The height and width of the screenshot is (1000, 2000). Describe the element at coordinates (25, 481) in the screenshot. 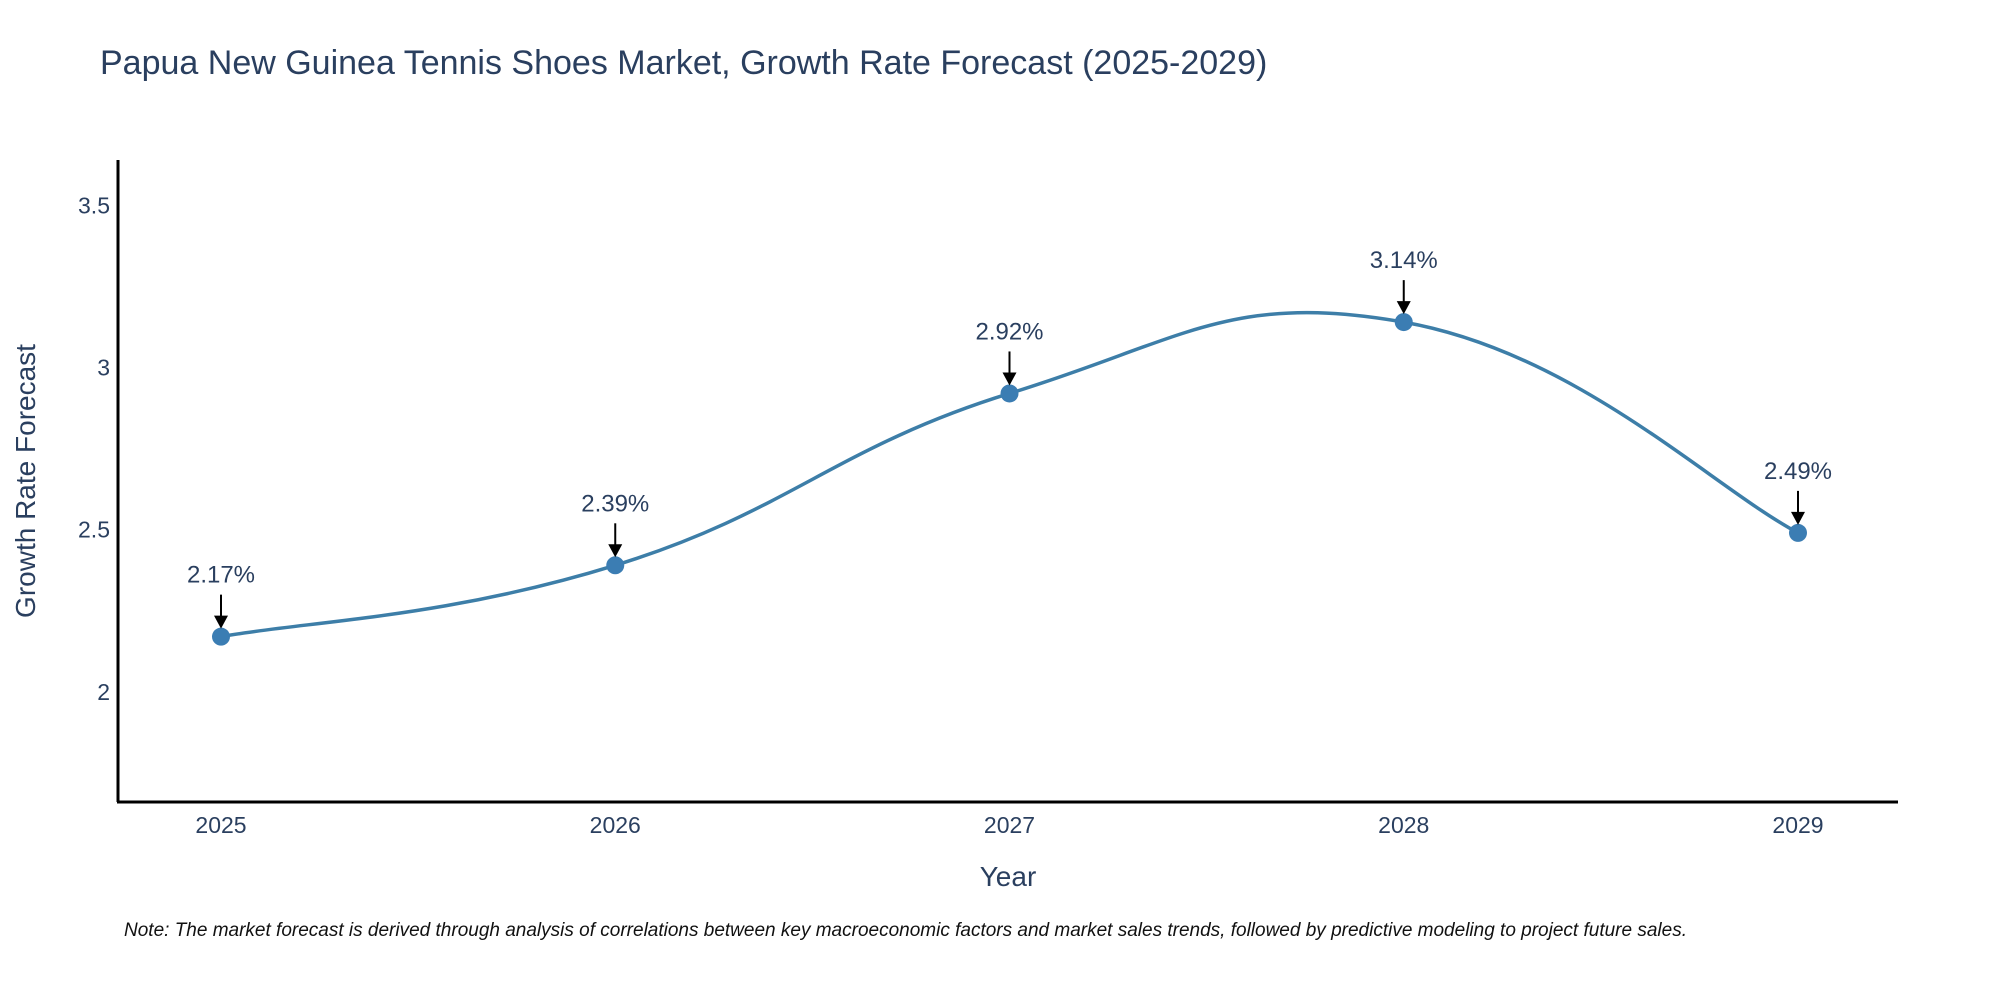

I see `y-axis-title: Growth Rate Forecast` at that location.